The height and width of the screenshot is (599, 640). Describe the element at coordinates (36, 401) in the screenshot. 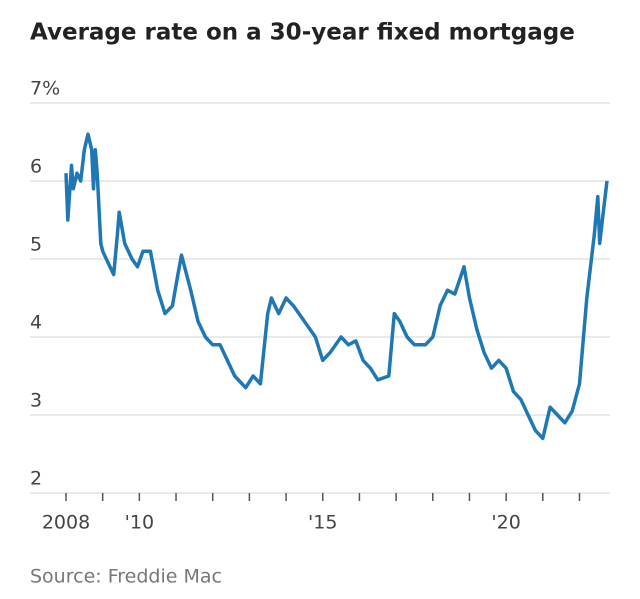

I see `y-tick-label: 3` at that location.